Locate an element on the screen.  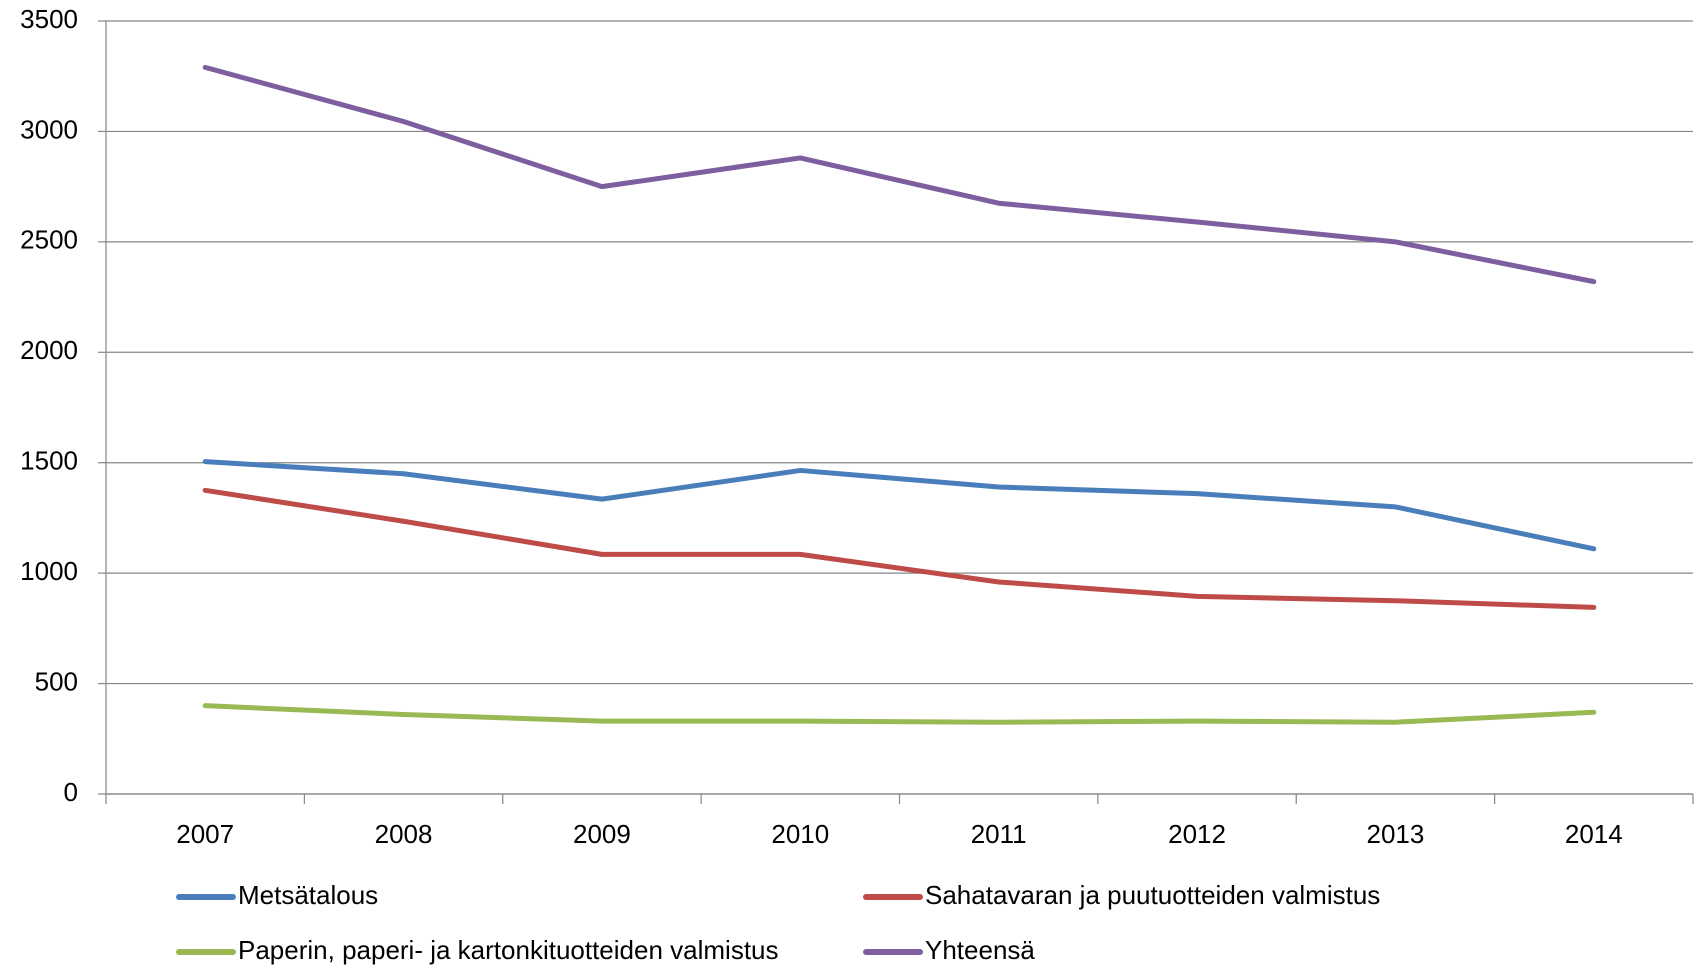
legend-label: Sahatavaran ja puutuotteiden valmistus is located at coordinates (1152, 895).